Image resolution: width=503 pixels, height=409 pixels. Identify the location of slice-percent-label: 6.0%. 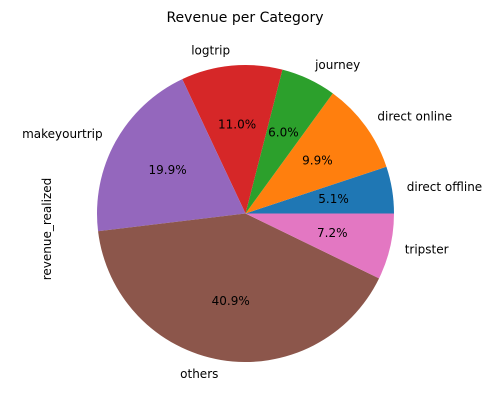
(283, 132).